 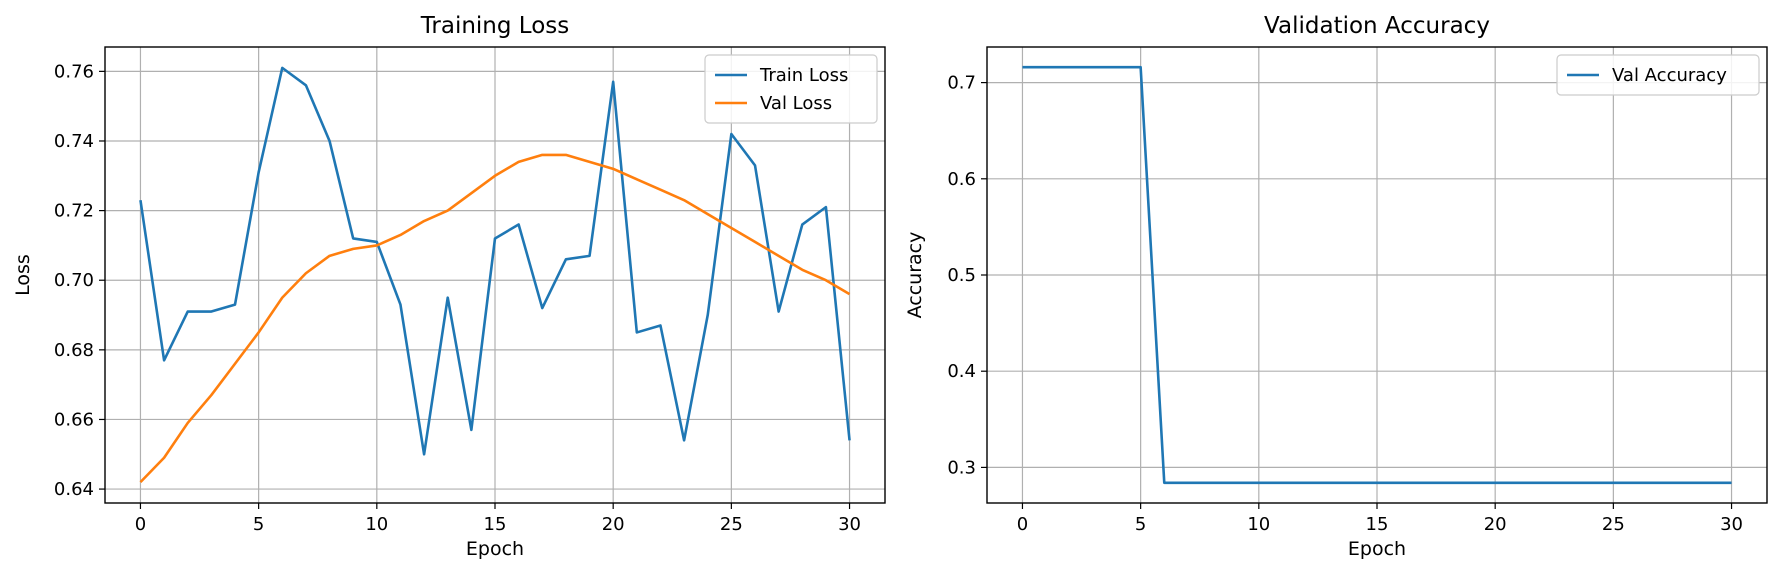 I want to click on y-tick-label: 0.76, so click(x=74, y=71).